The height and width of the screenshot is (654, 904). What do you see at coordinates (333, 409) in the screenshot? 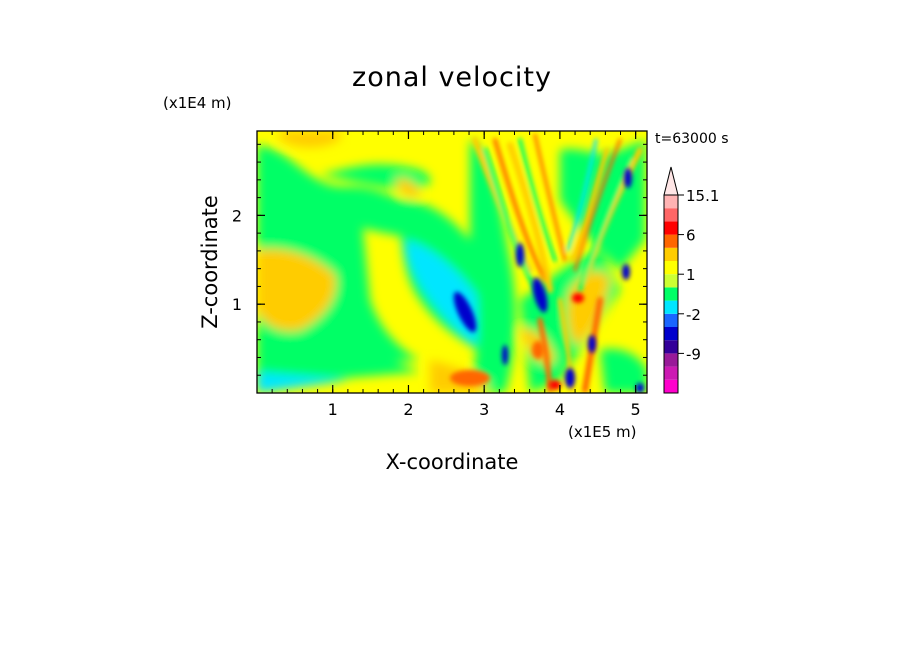
I see `x-tick-label: 1` at bounding box center [333, 409].